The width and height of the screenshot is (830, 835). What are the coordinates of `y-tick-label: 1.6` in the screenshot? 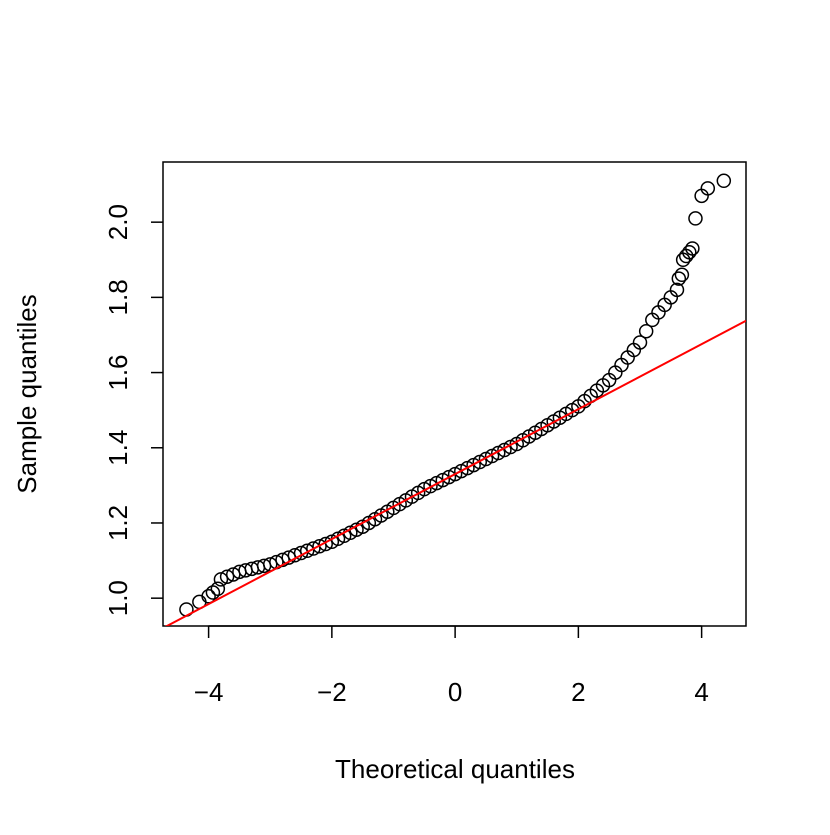 It's located at (118, 372).